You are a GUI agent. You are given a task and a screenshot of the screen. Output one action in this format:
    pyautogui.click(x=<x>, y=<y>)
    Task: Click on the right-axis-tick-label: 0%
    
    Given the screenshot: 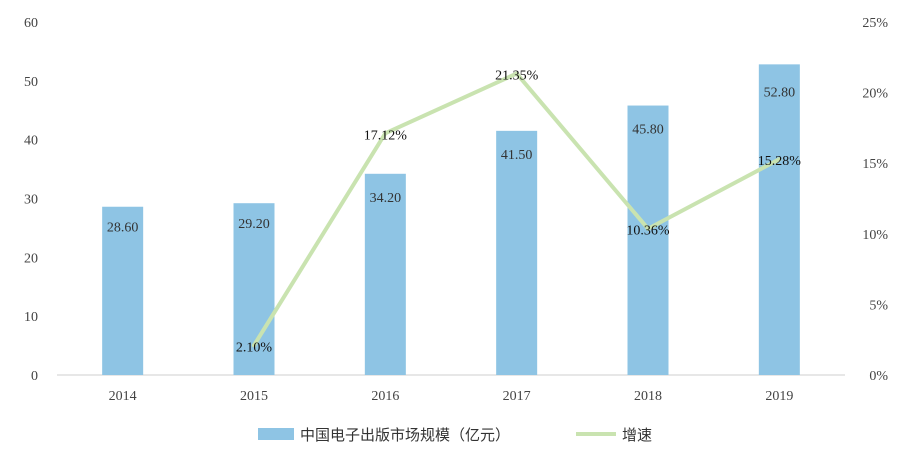 What is the action you would take?
    pyautogui.click(x=878, y=376)
    